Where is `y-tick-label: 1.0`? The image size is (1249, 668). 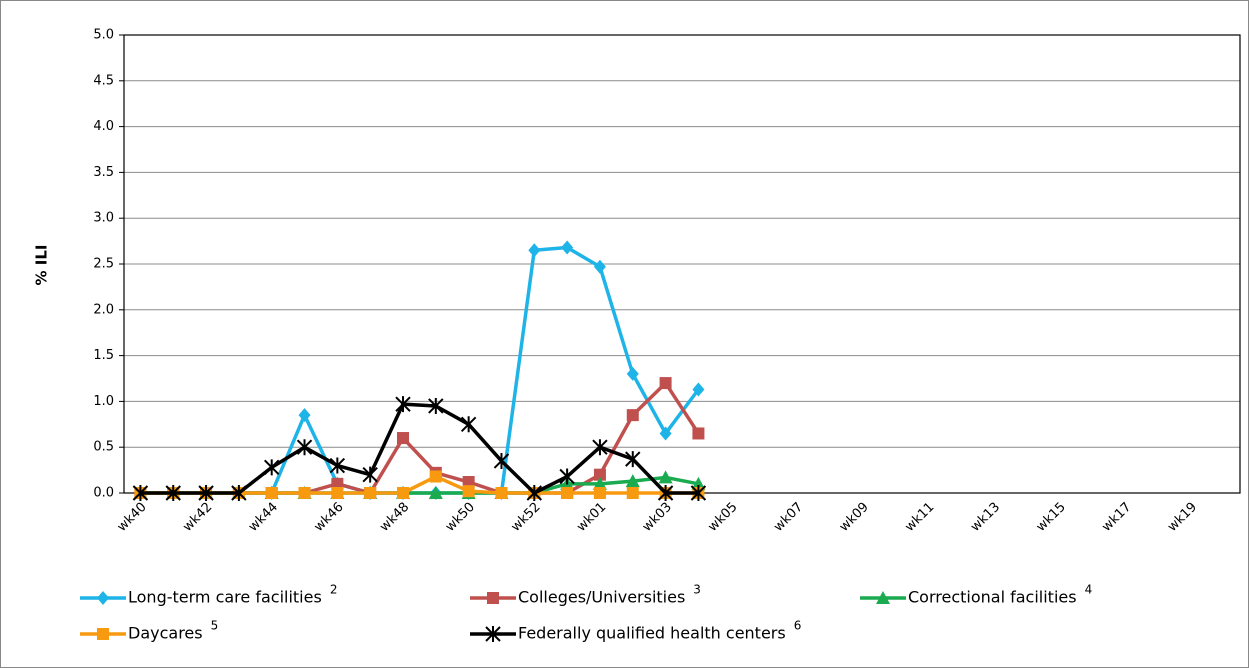
y-tick-label: 1.0 is located at coordinates (103, 401).